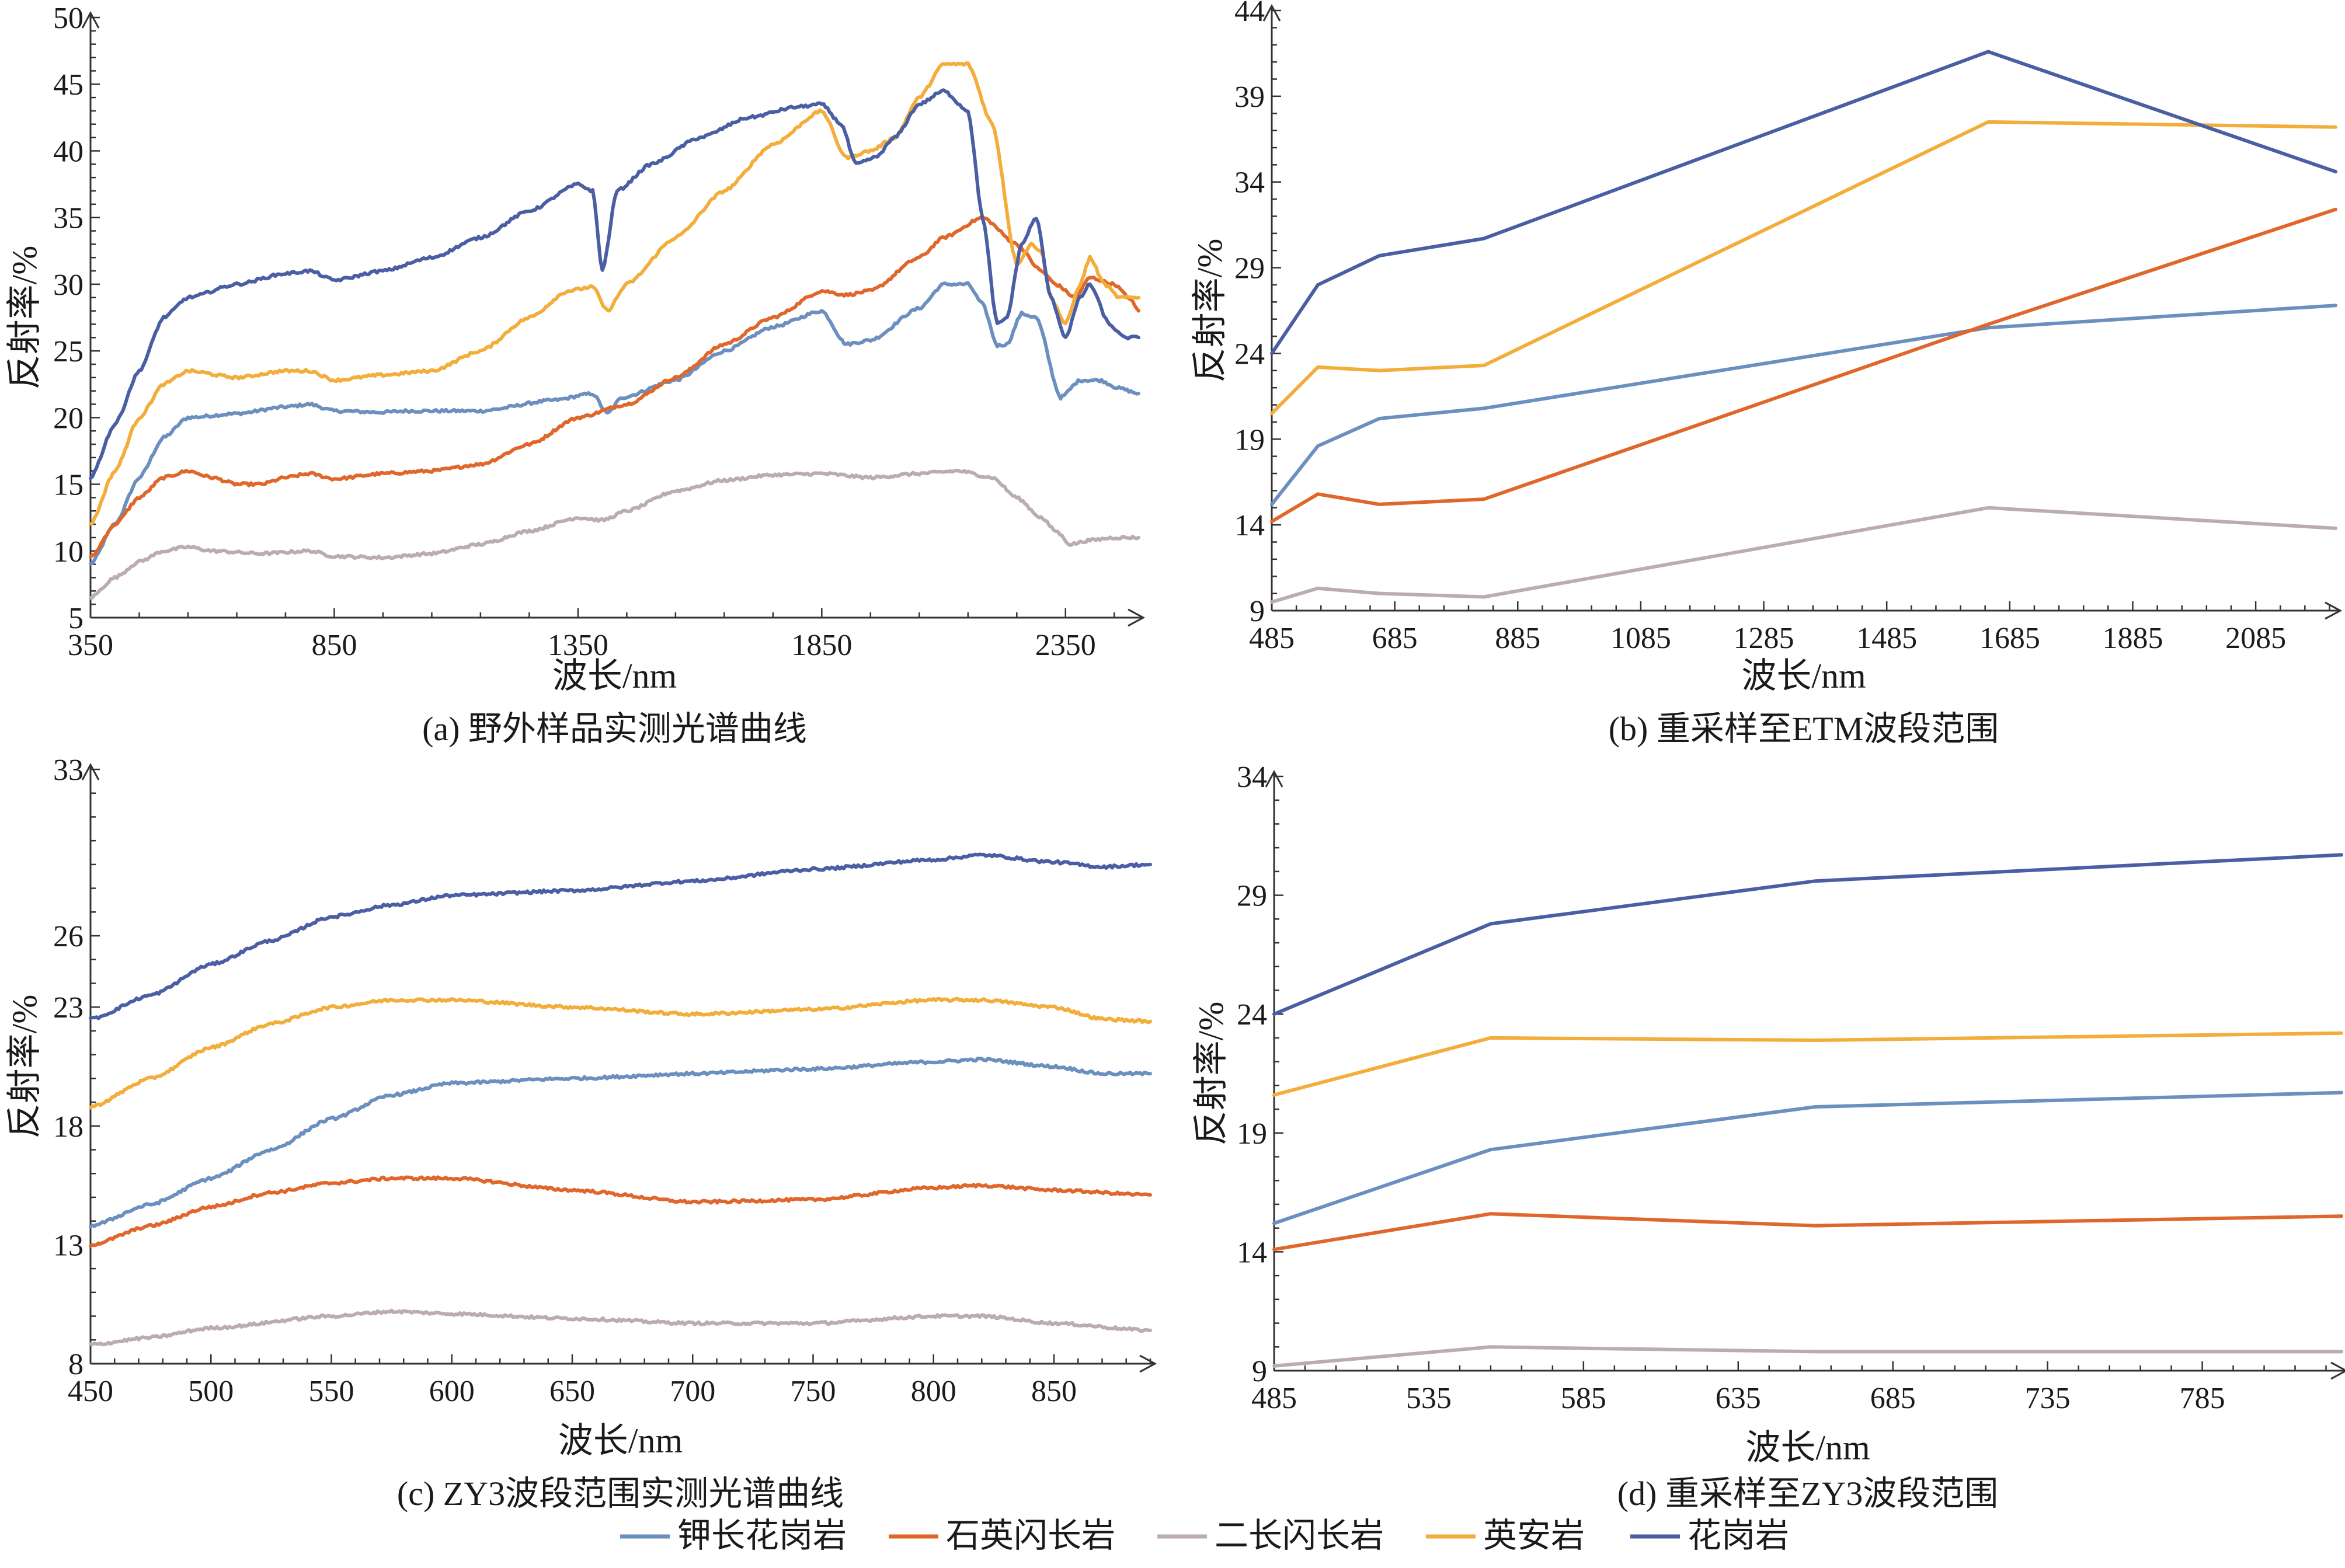 This screenshot has height=1568, width=2345. I want to click on x-tick-label: 750, so click(813, 1391).